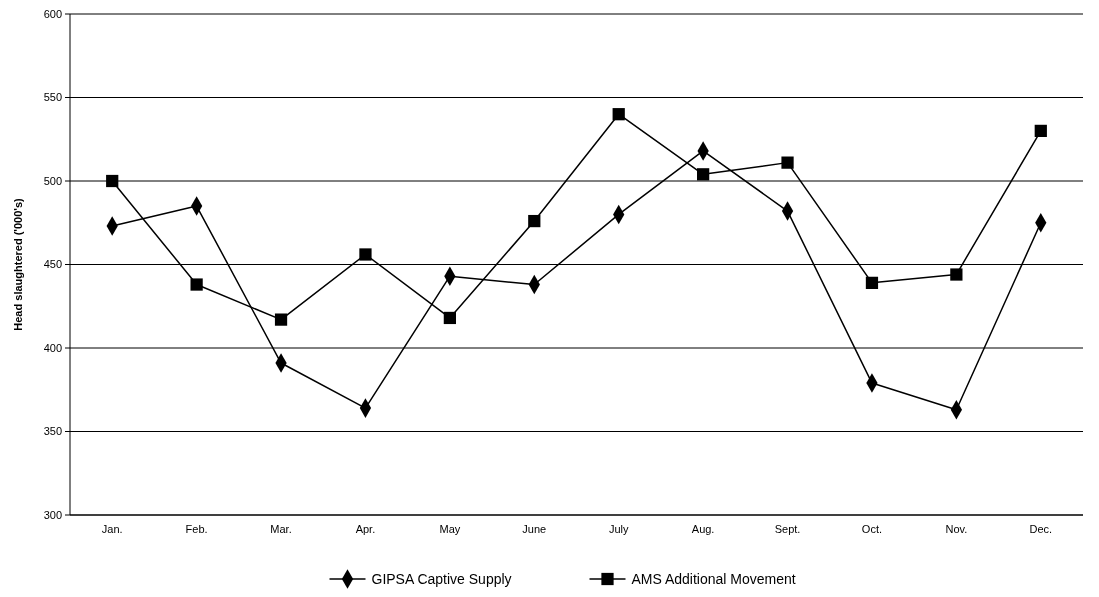 This screenshot has width=1099, height=597. I want to click on x-tick-label: Mar., so click(281, 529).